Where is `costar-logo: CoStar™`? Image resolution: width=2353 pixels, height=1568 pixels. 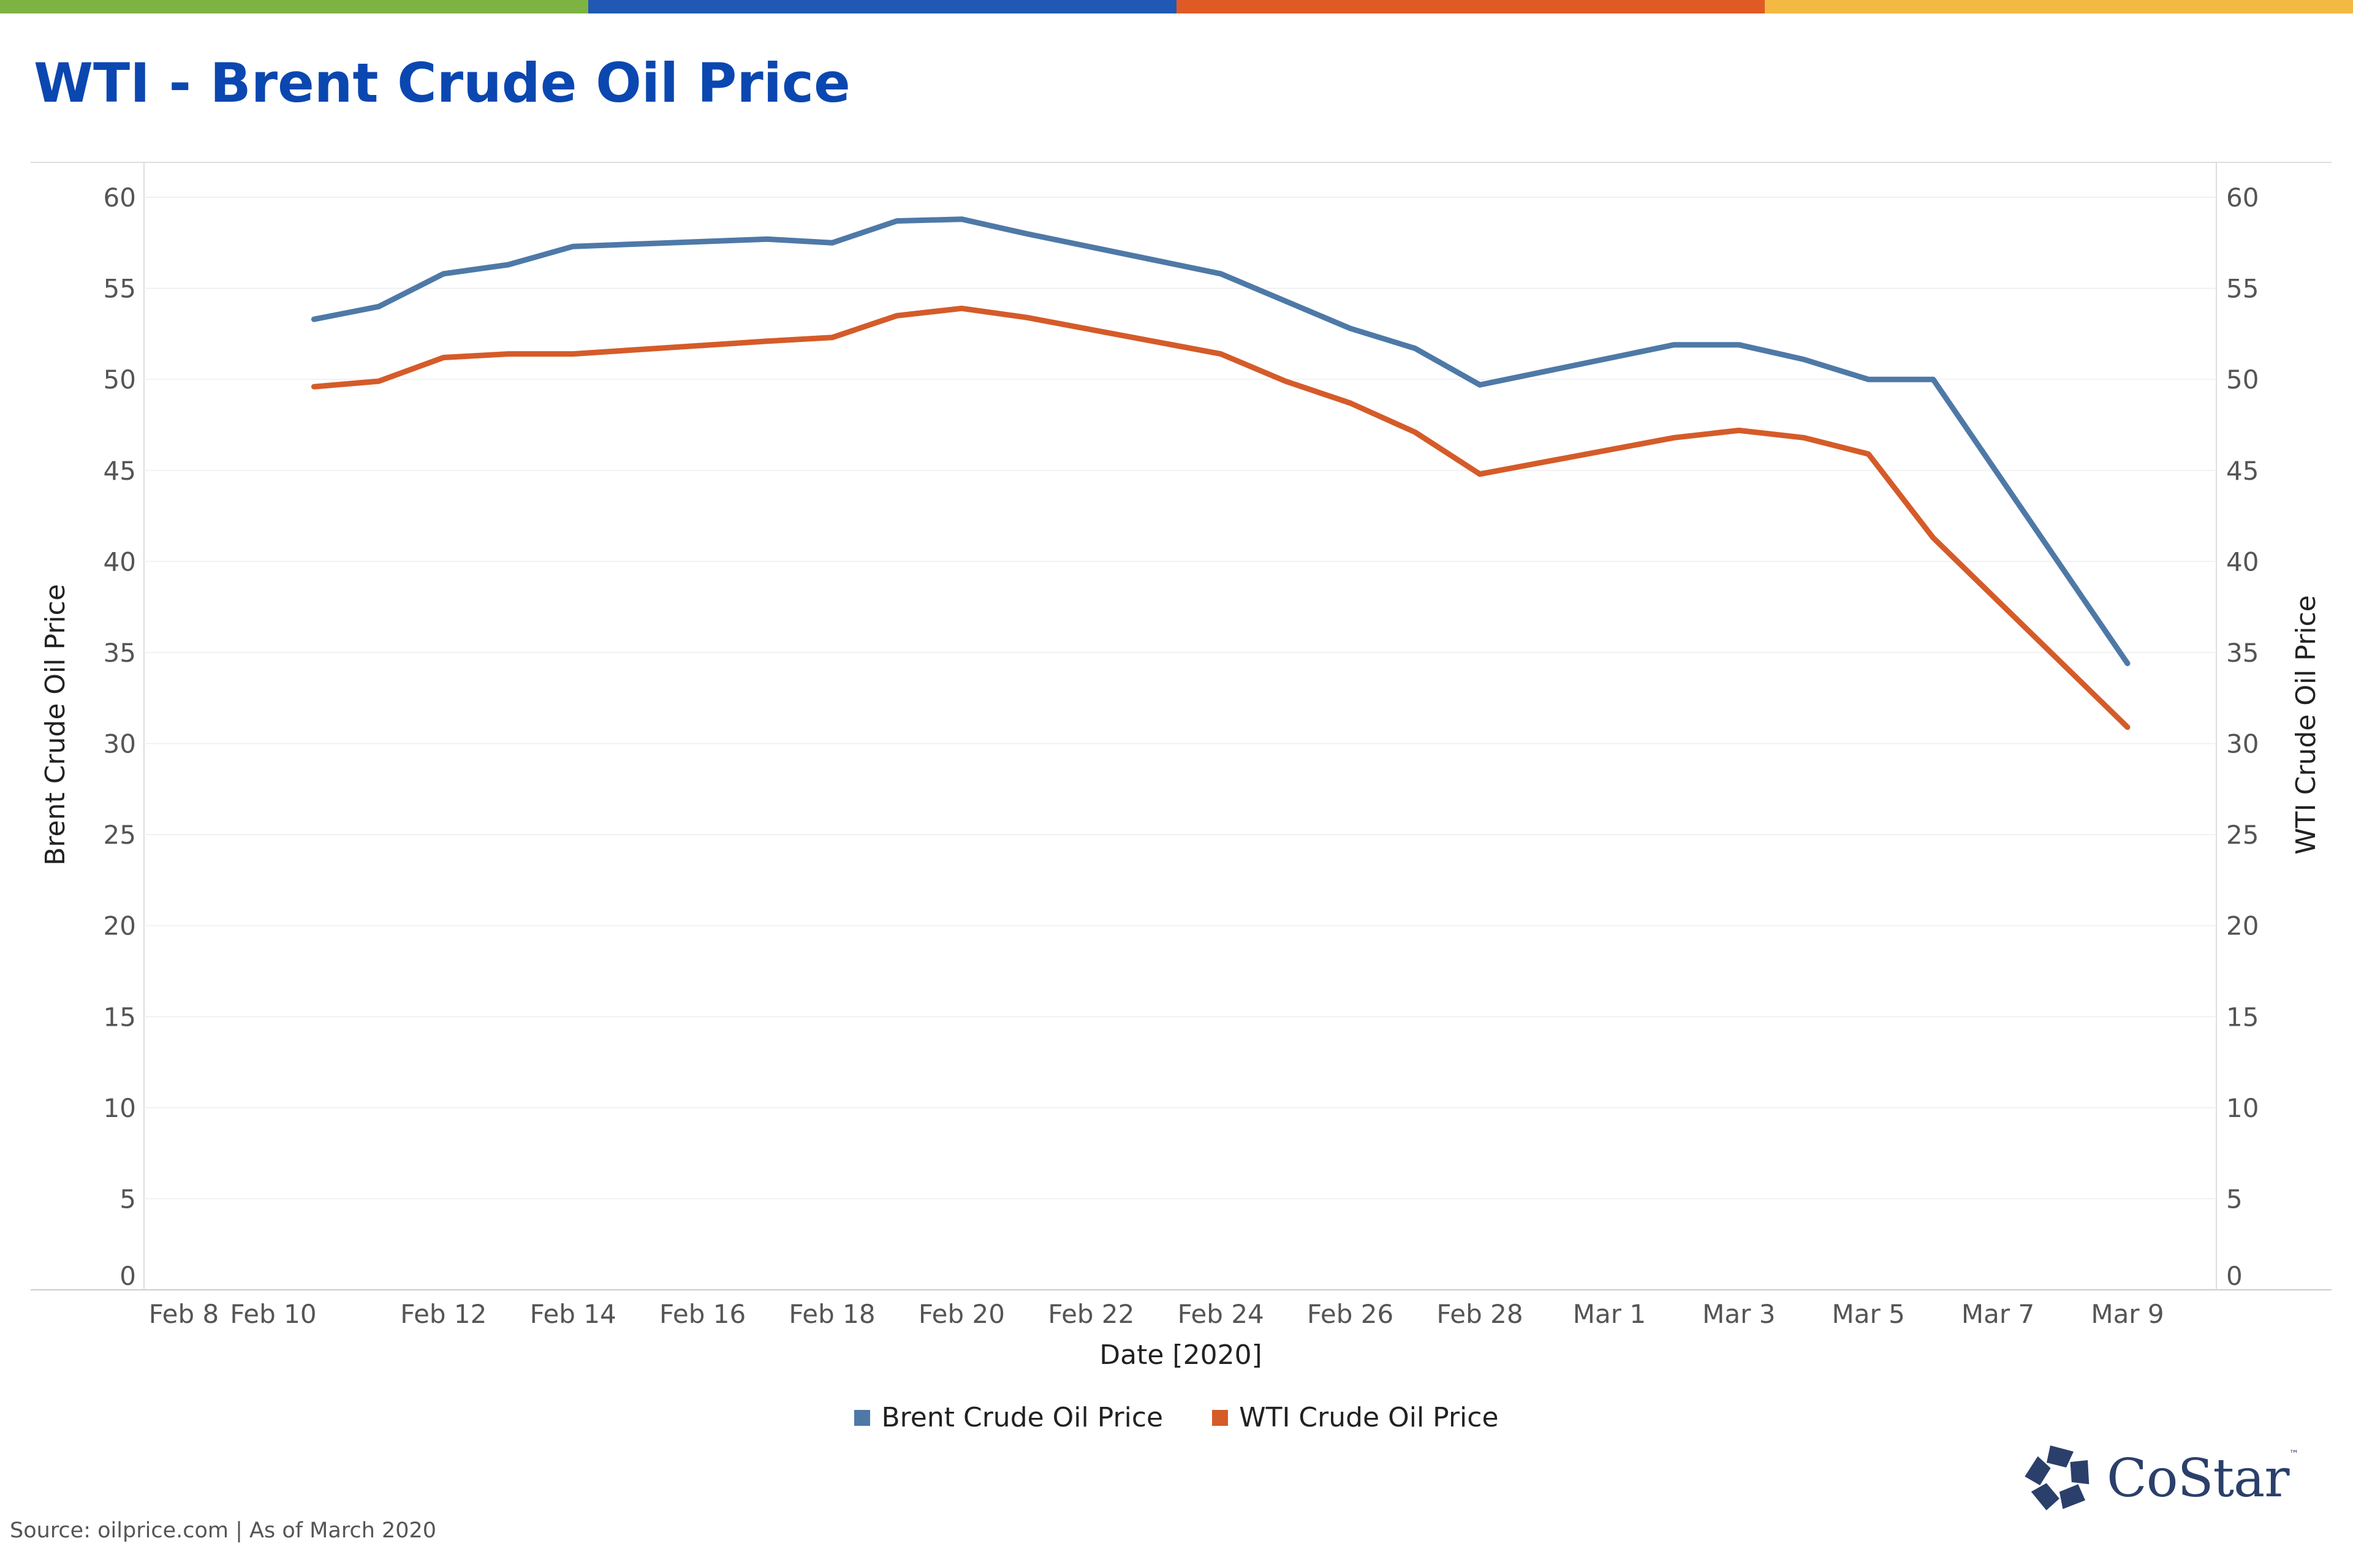
costar-logo: CoStar™ is located at coordinates (2169, 1479).